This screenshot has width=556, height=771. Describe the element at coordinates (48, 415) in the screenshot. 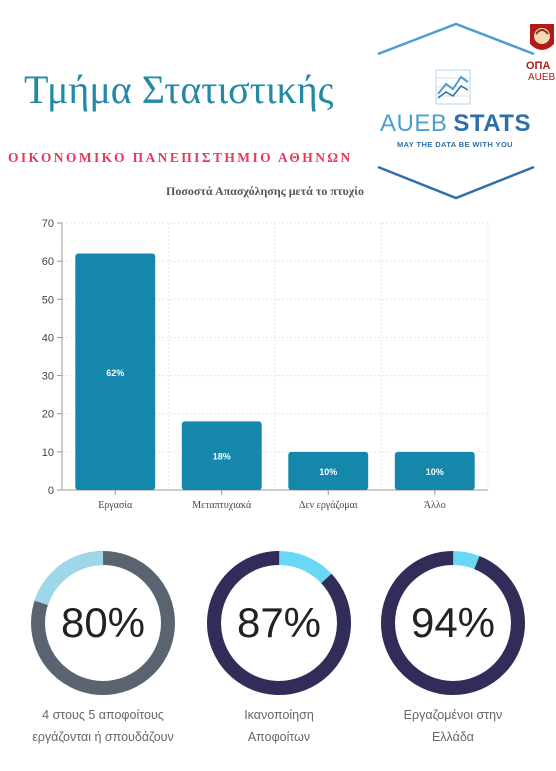

I see `y-tick-label: 20` at that location.